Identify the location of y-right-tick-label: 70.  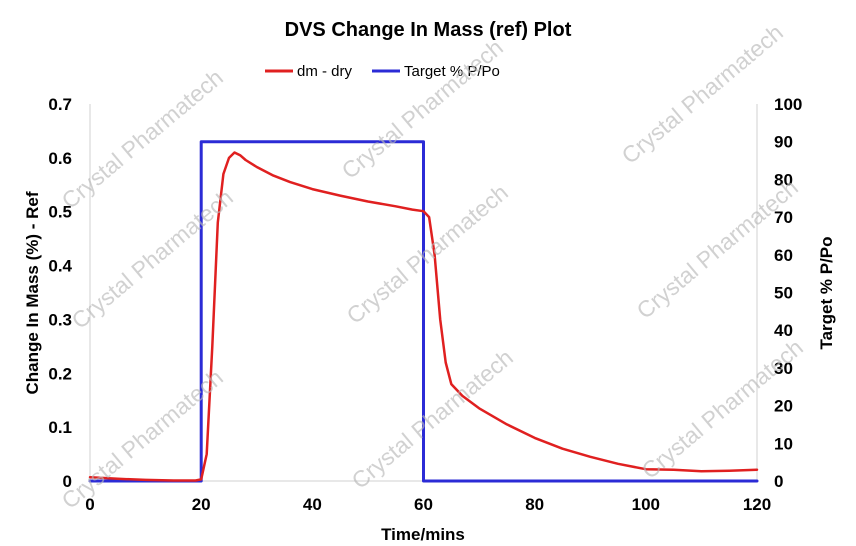
(783, 217).